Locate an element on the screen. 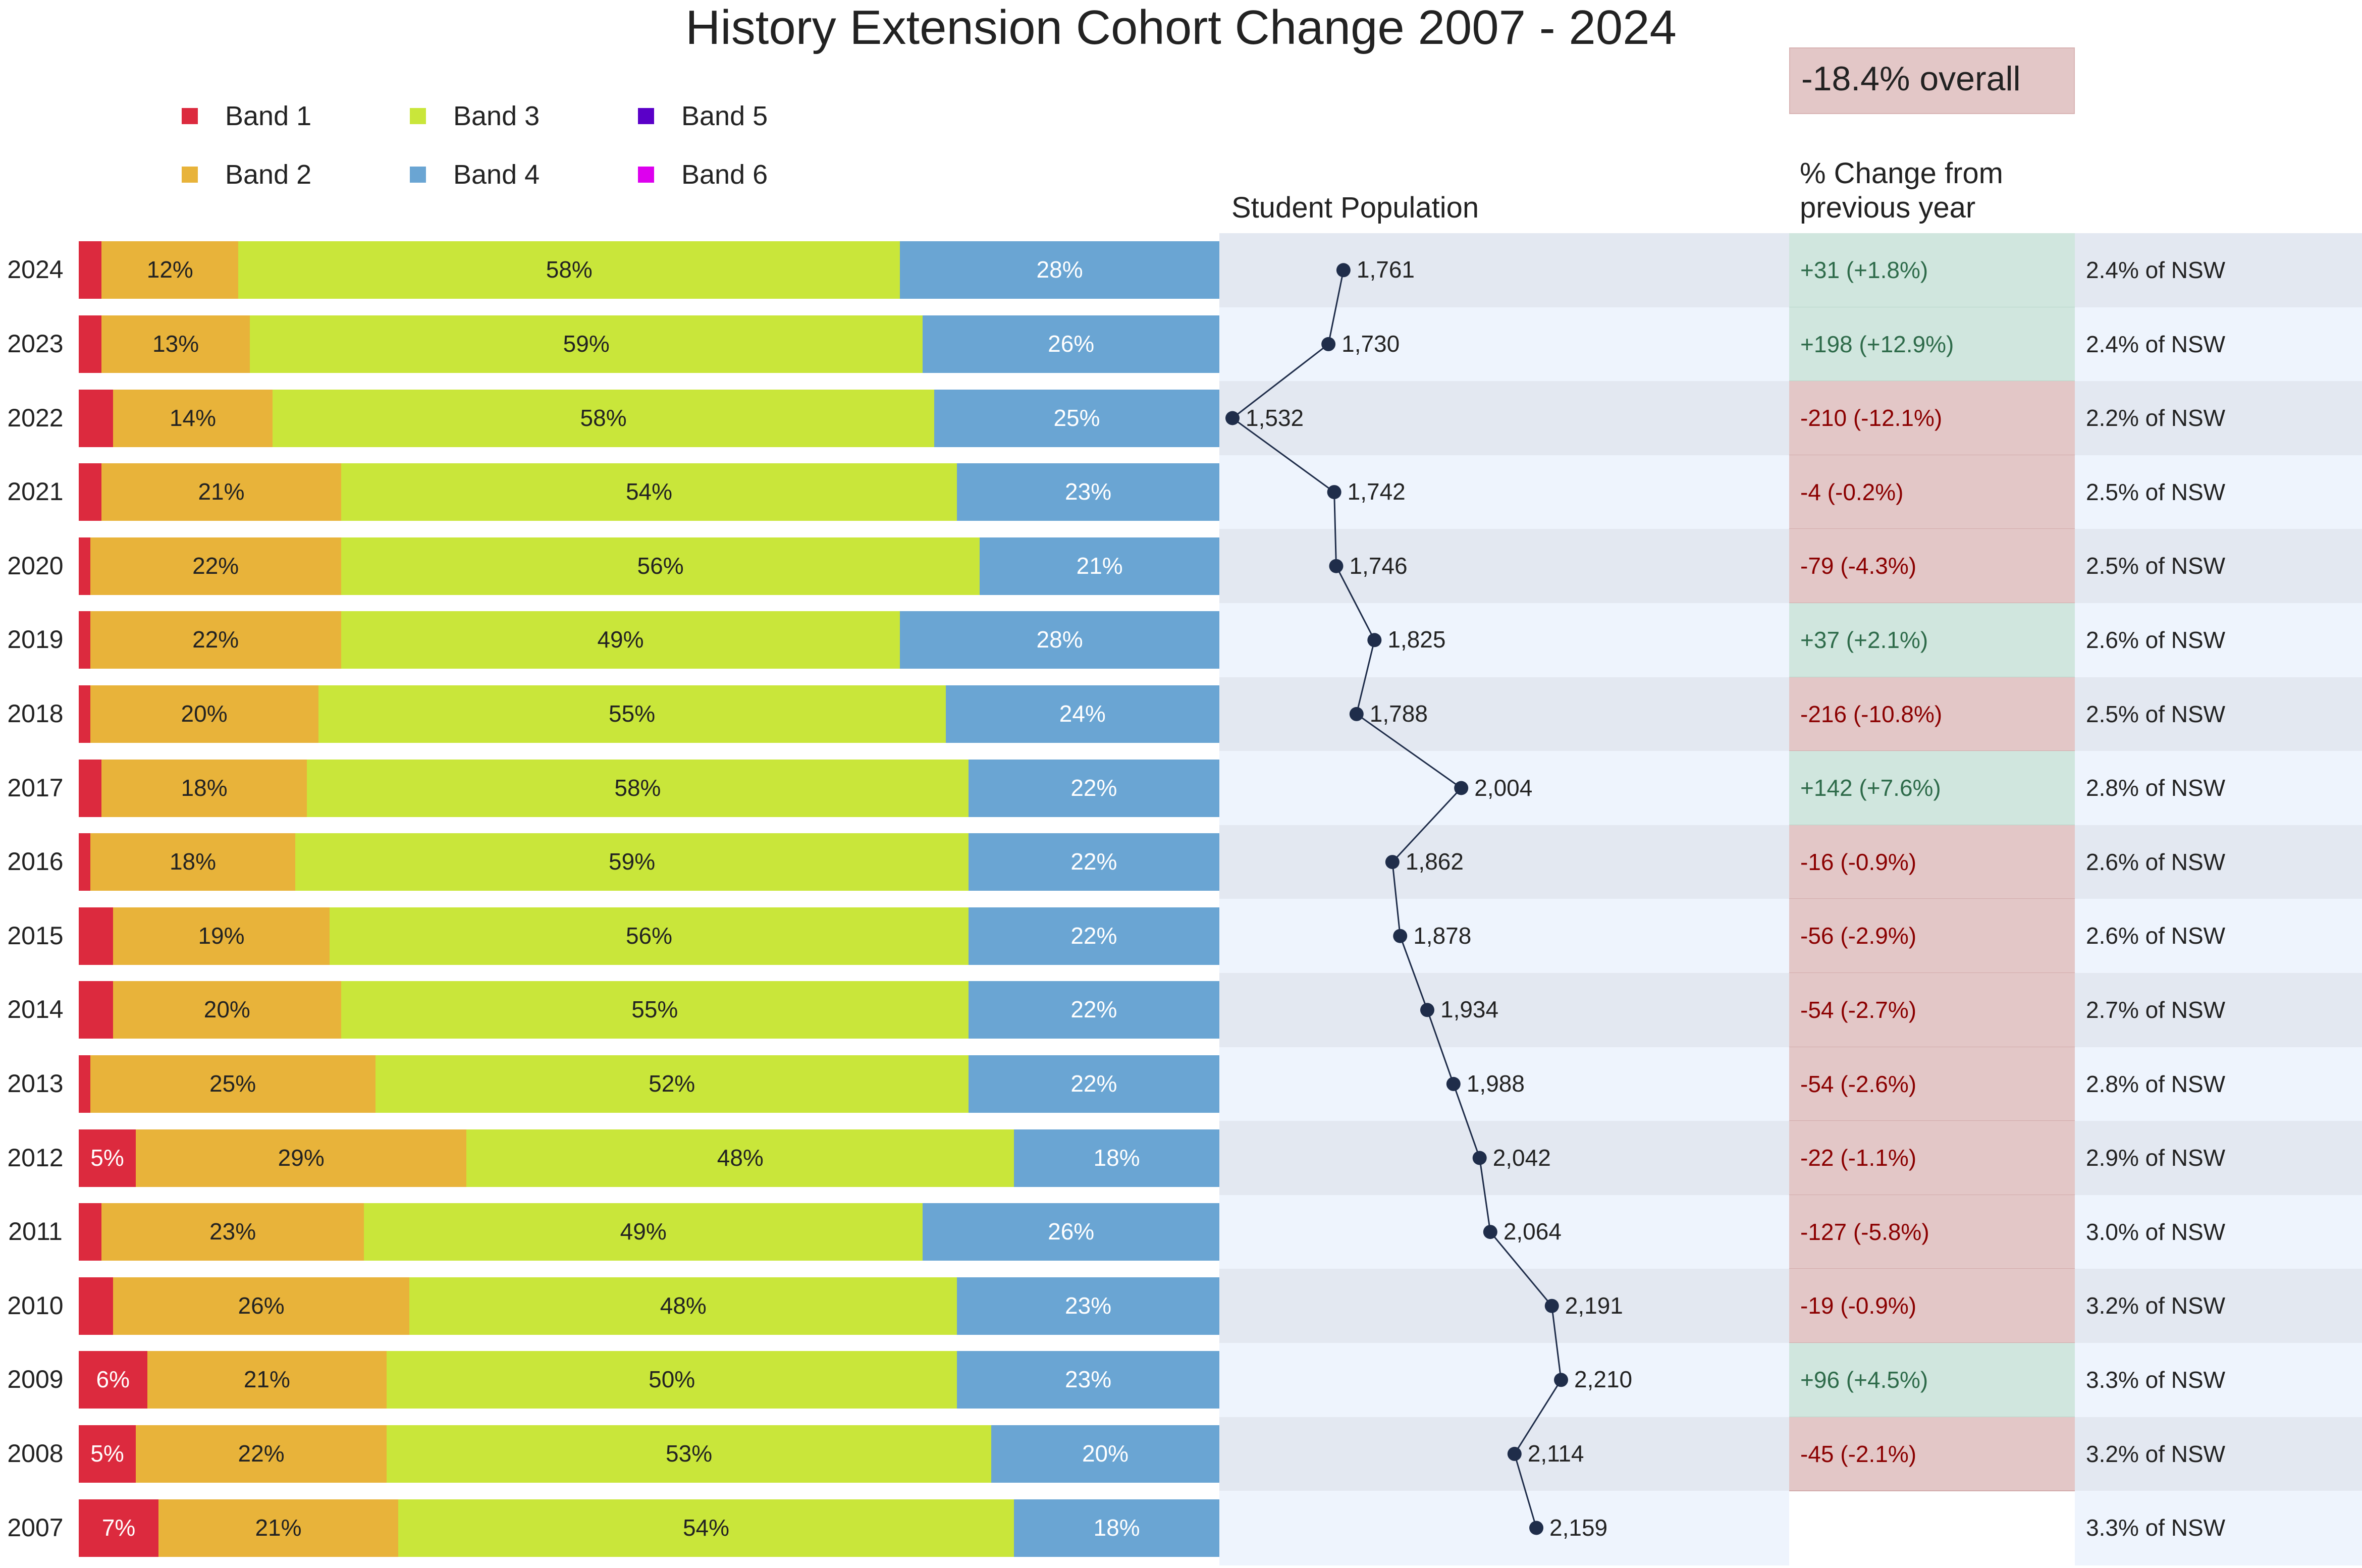 The height and width of the screenshot is (1568, 2362). change-cell: -216 (-10.8%) is located at coordinates (1932, 714).